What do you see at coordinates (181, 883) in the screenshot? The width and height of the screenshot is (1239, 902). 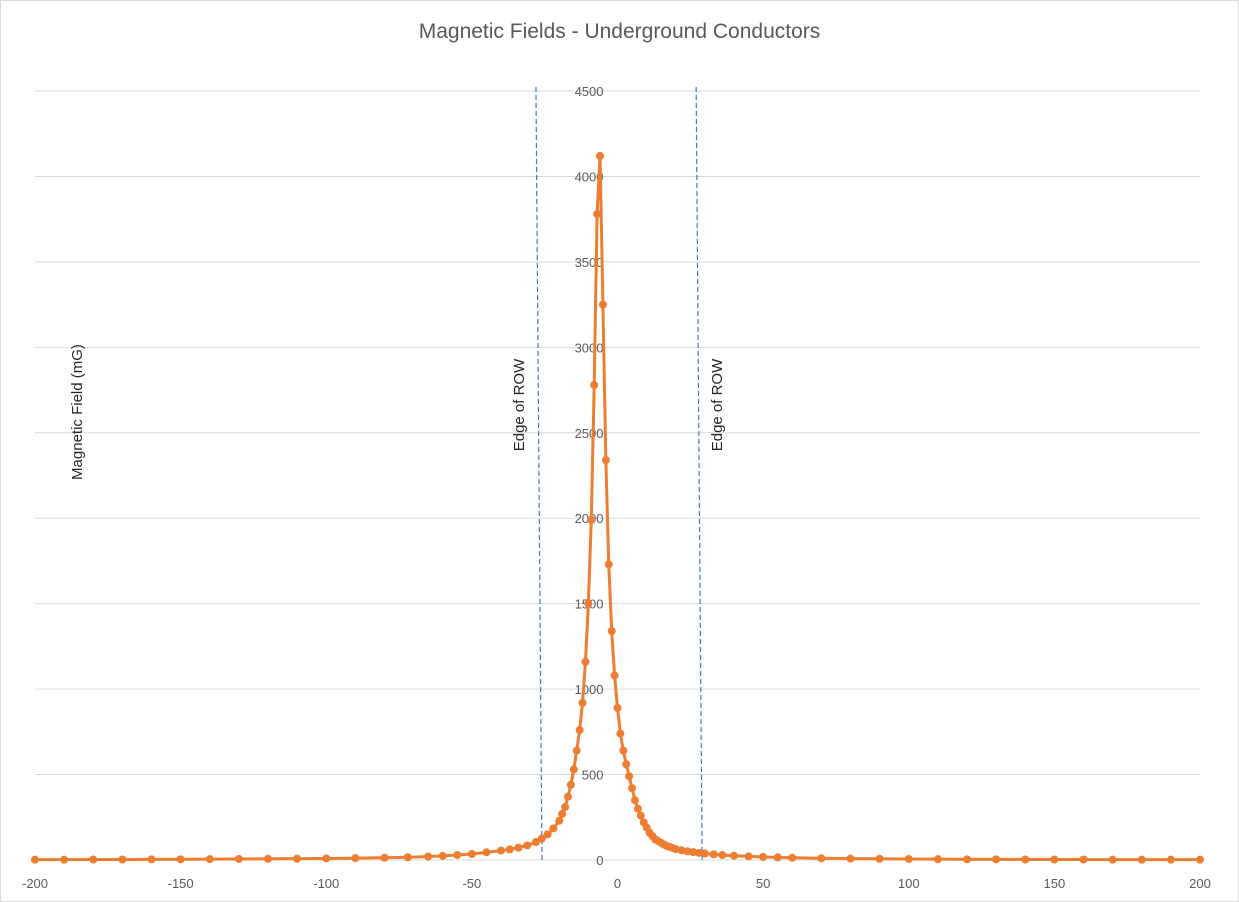 I see `x-tick-label: -150` at bounding box center [181, 883].